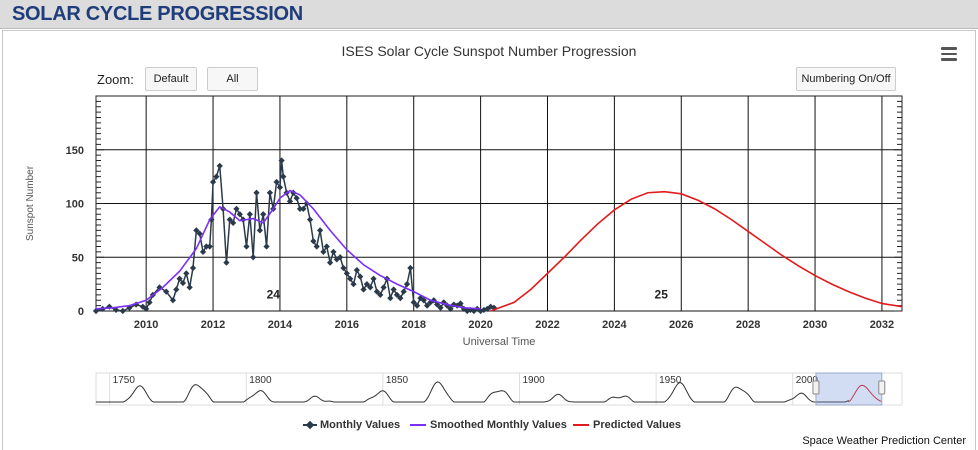  What do you see at coordinates (949, 54) in the screenshot?
I see `menu-icon` at bounding box center [949, 54].